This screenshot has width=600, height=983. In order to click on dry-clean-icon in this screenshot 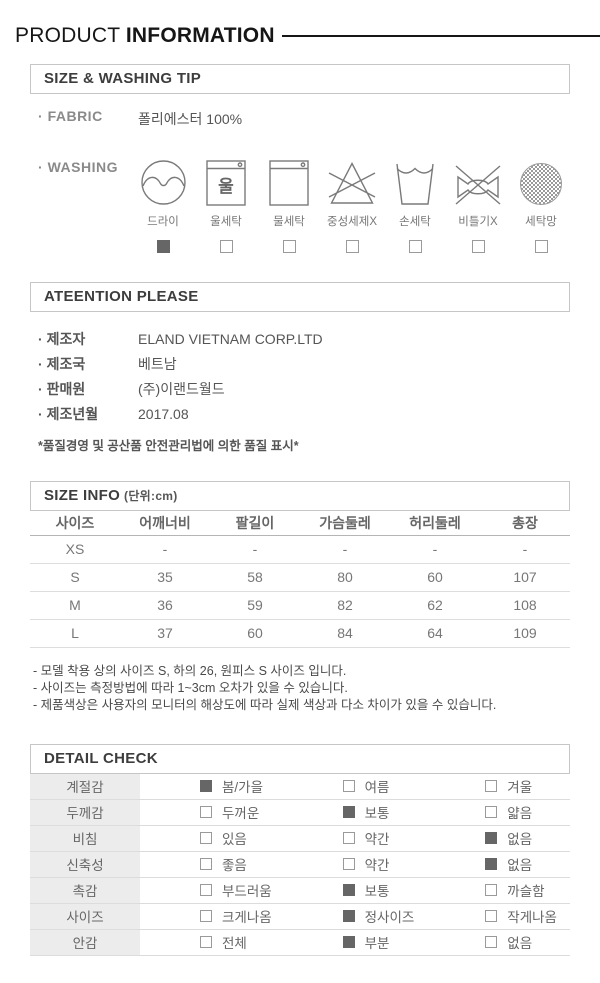, I will do `click(163, 182)`.